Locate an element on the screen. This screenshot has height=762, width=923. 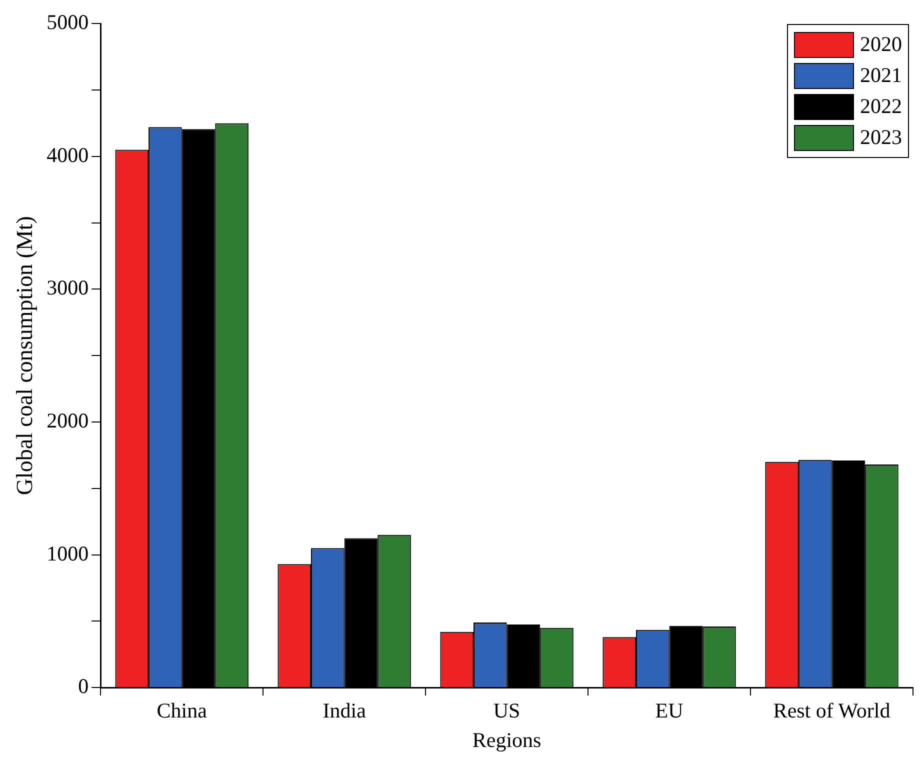
x-tick-label: US is located at coordinates (506, 710).